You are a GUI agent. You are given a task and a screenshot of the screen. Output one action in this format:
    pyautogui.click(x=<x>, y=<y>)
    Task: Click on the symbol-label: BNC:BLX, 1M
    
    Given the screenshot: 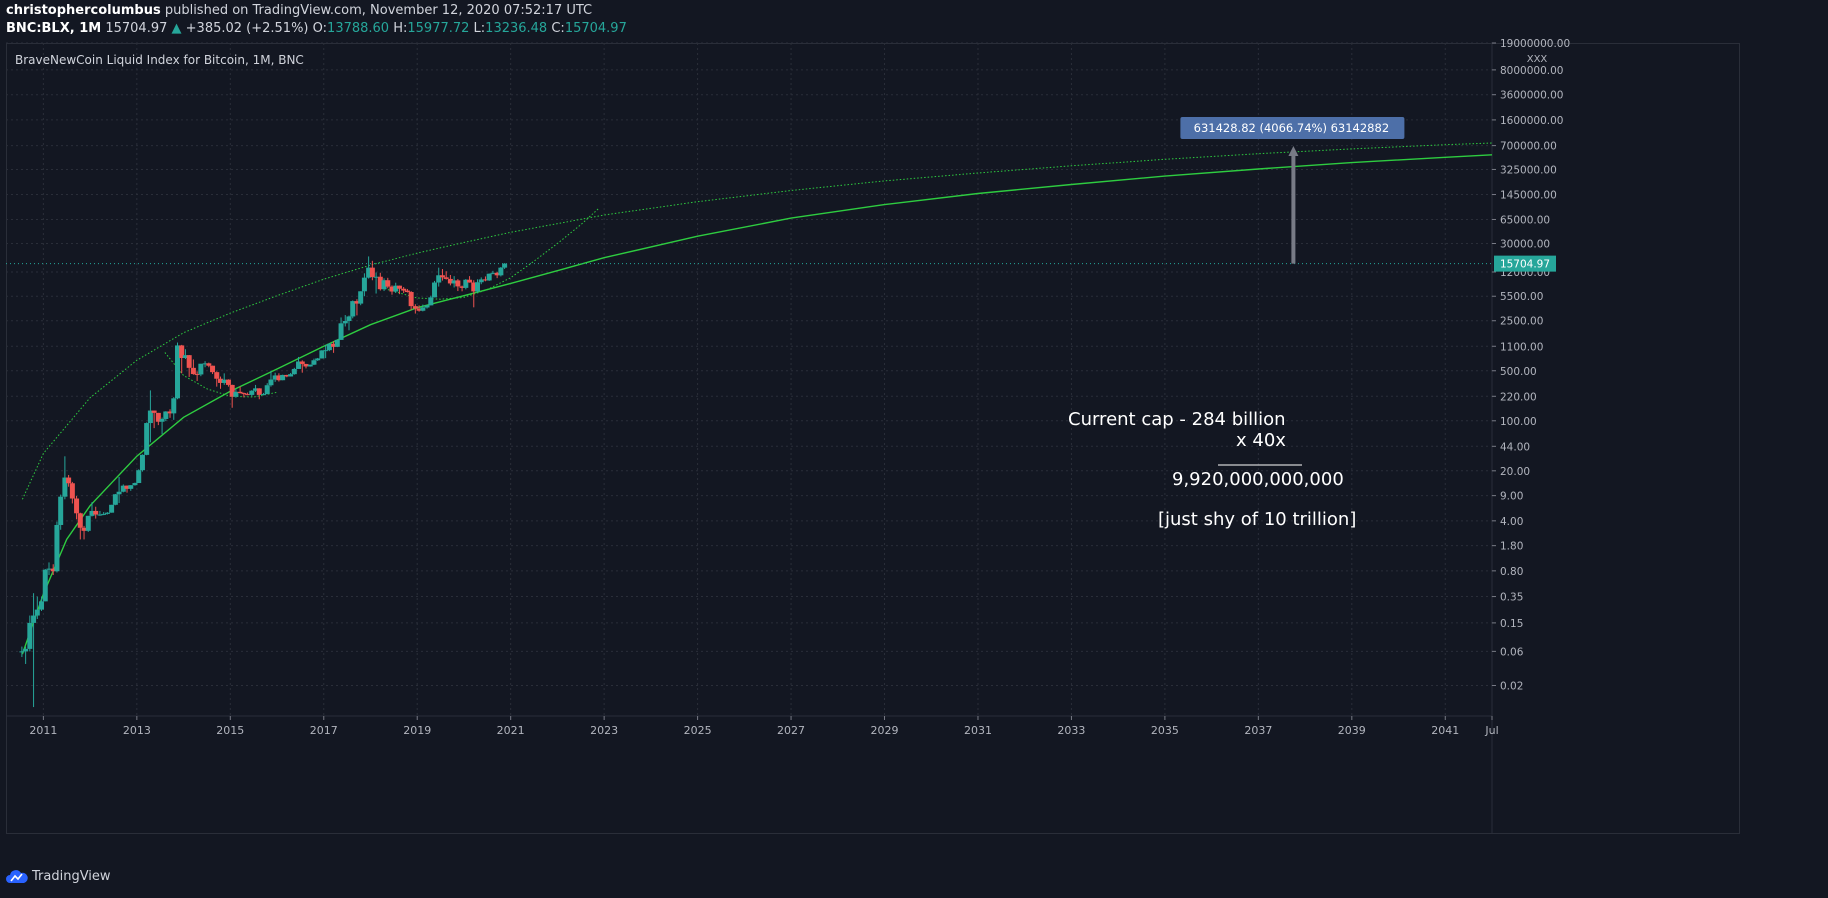 What is the action you would take?
    pyautogui.click(x=54, y=28)
    